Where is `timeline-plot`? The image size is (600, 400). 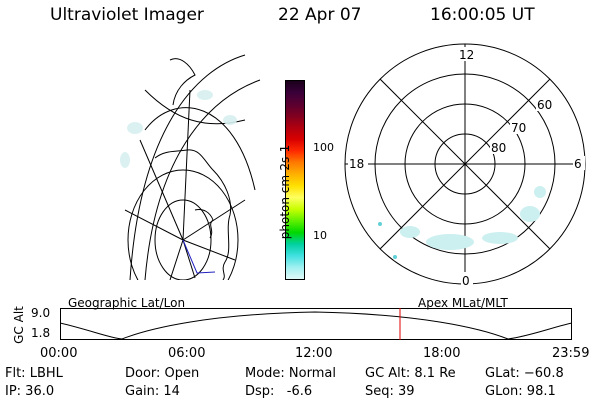
timeline-plot is located at coordinates (316, 324).